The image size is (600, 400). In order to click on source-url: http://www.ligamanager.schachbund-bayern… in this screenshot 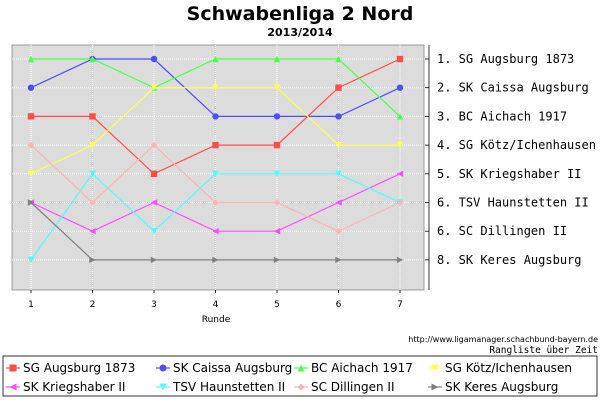, I will do `click(503, 339)`.